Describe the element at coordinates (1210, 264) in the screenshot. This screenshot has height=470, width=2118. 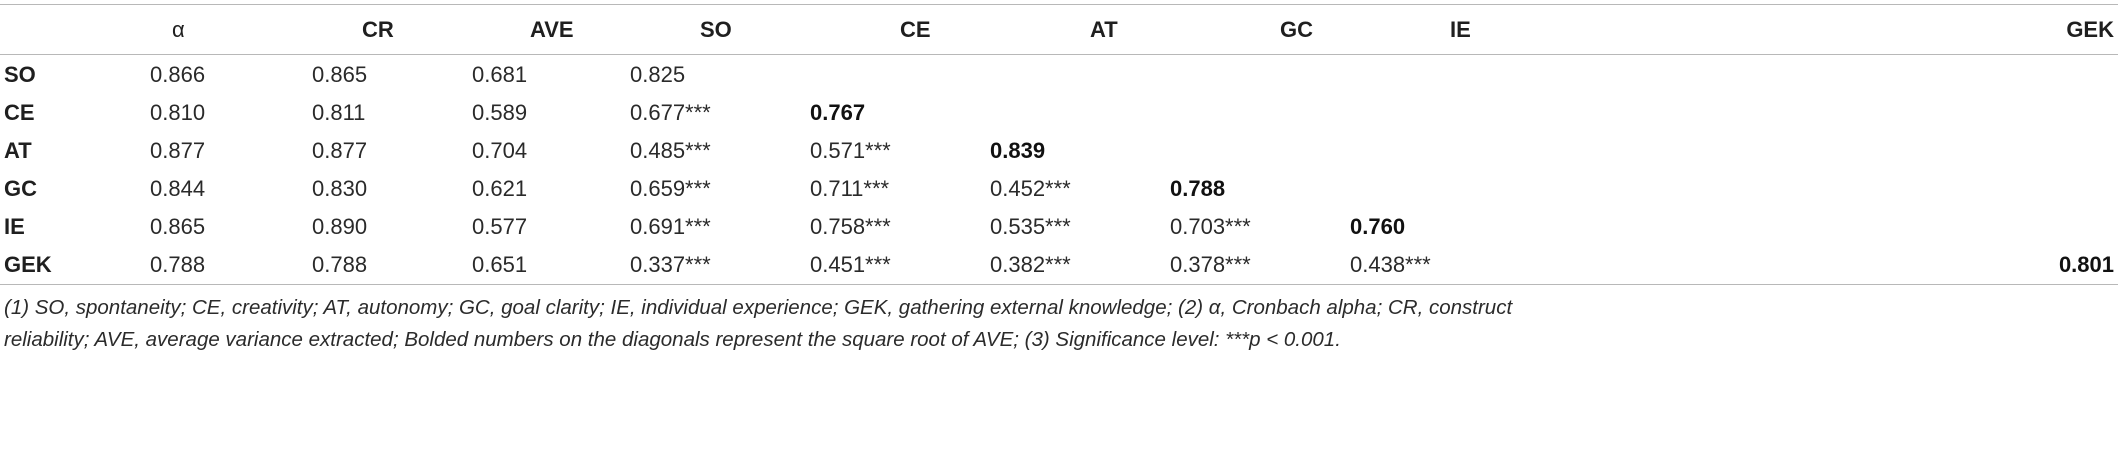
I see `table-cell: 0.378***` at that location.